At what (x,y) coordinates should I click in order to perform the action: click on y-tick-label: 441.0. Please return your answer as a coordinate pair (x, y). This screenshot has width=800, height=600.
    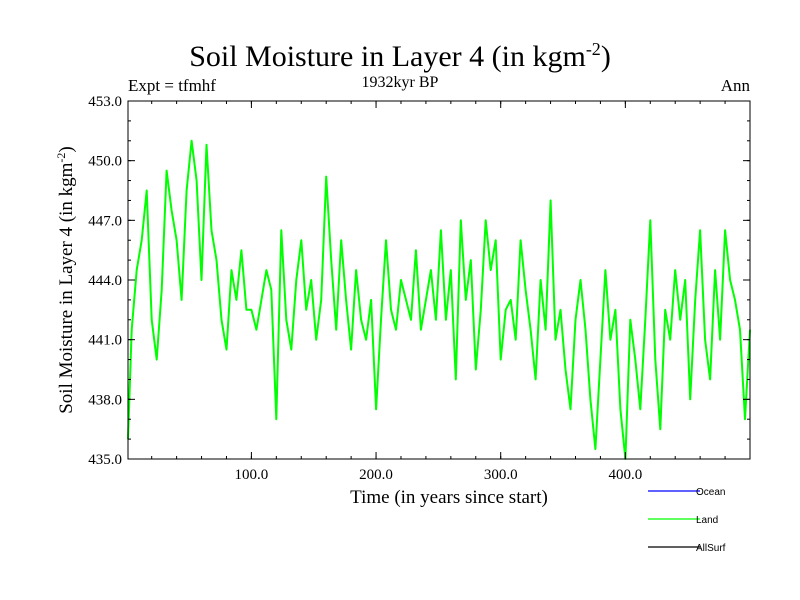
    Looking at the image, I should click on (105, 341).